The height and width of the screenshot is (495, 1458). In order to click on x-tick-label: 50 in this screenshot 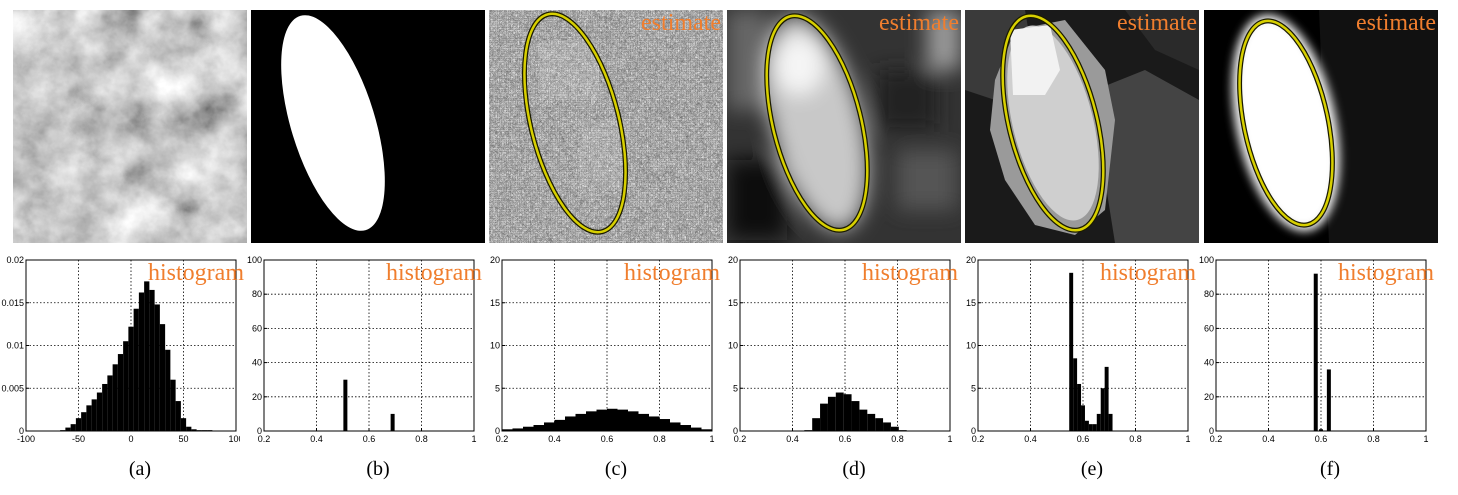, I will do `click(183, 439)`.